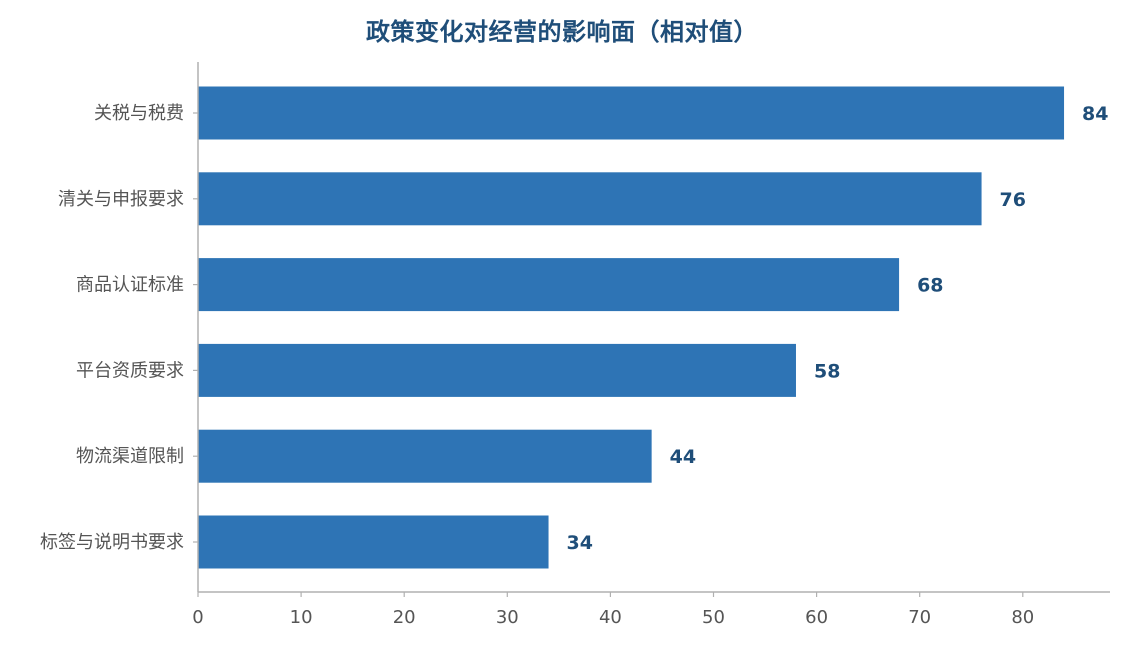 The image size is (1124, 645). What do you see at coordinates (580, 543) in the screenshot?
I see `value-label: 34` at bounding box center [580, 543].